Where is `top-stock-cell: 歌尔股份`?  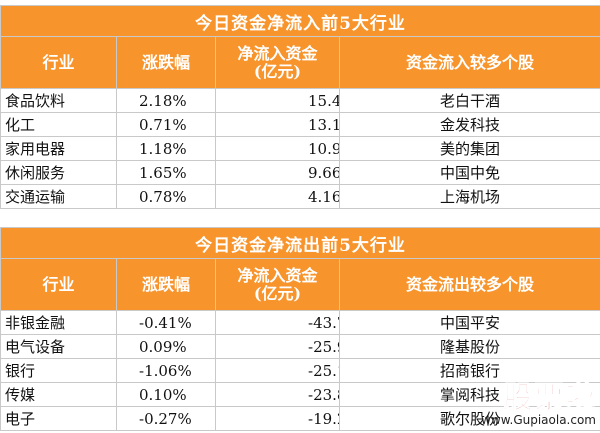 top-stock-cell: 歌尔股份 is located at coordinates (469, 418).